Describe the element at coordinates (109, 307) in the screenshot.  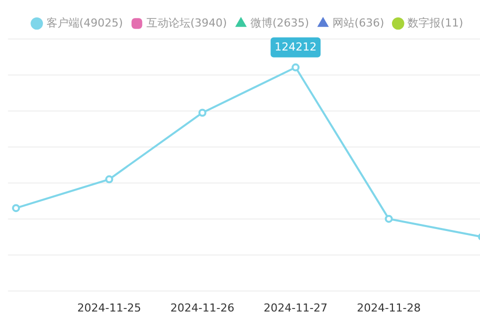
I see `x-tick-label: 2024-11-25` at that location.